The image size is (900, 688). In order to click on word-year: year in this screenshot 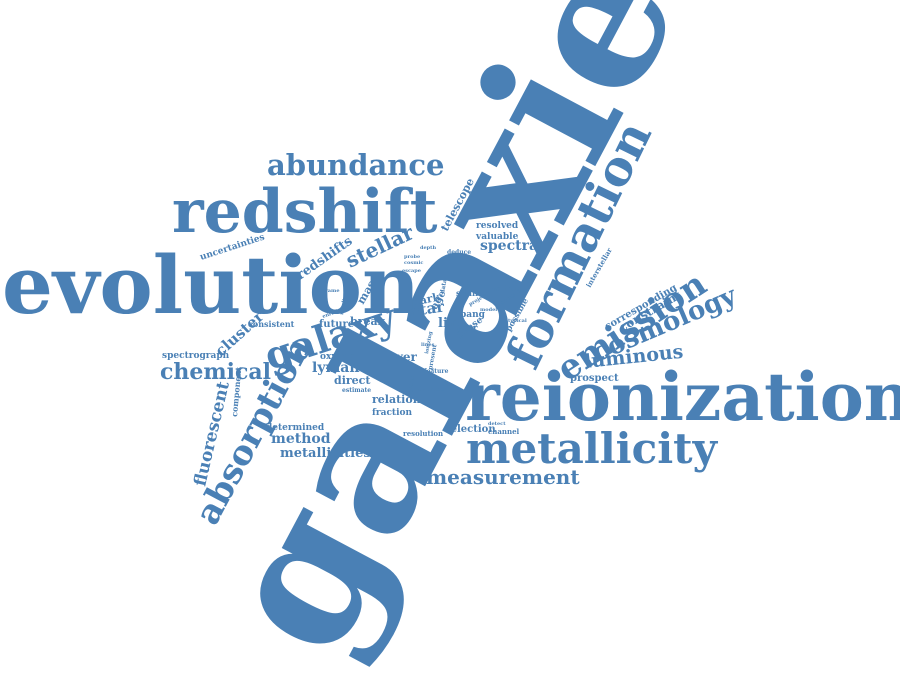, I will do `click(466, 329)`.